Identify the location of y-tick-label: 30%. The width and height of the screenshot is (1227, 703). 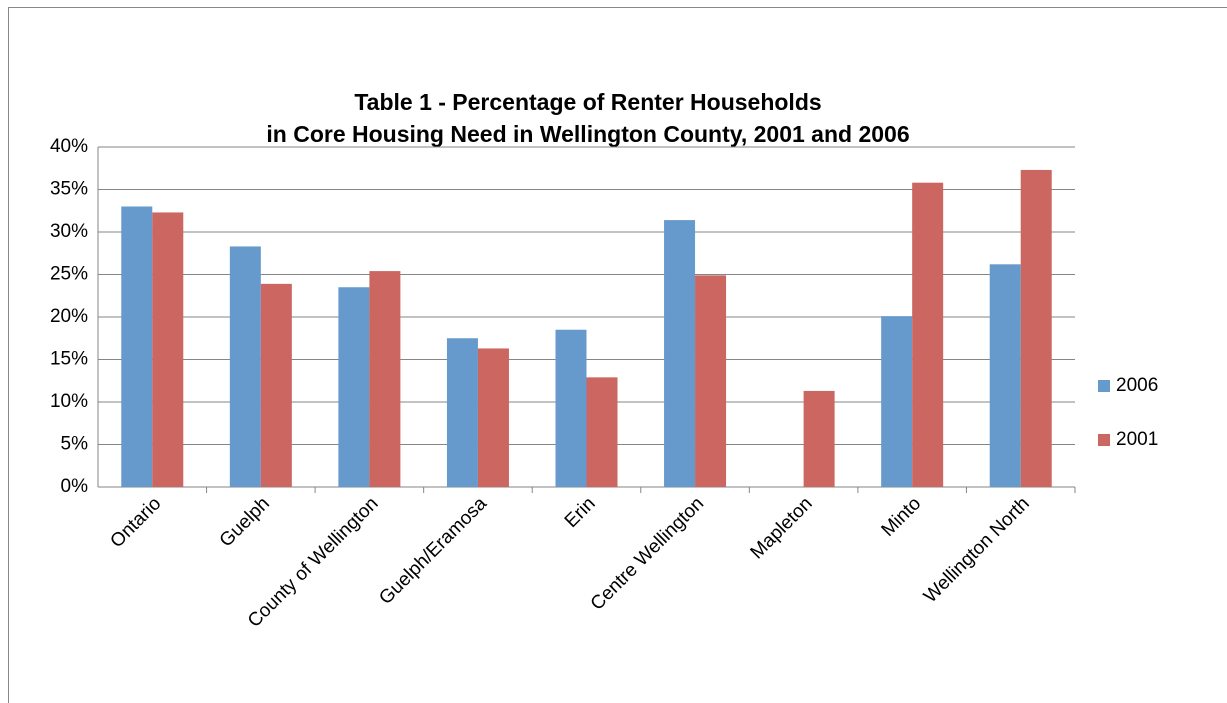
(69, 231).